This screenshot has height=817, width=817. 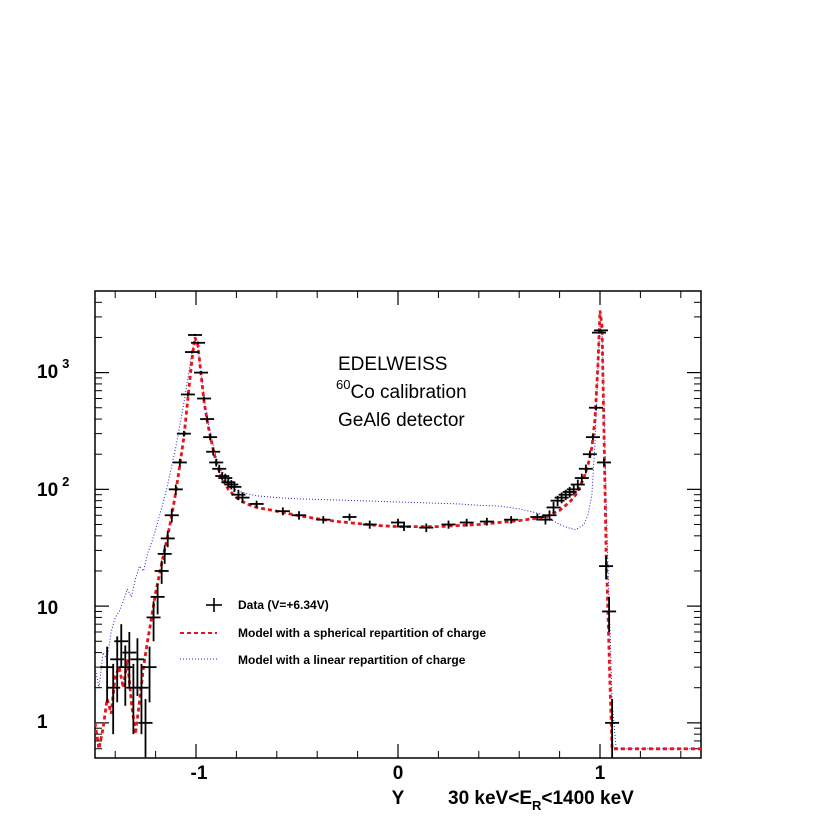 I want to click on annotation-source: 60Co calibration, so click(x=401, y=390).